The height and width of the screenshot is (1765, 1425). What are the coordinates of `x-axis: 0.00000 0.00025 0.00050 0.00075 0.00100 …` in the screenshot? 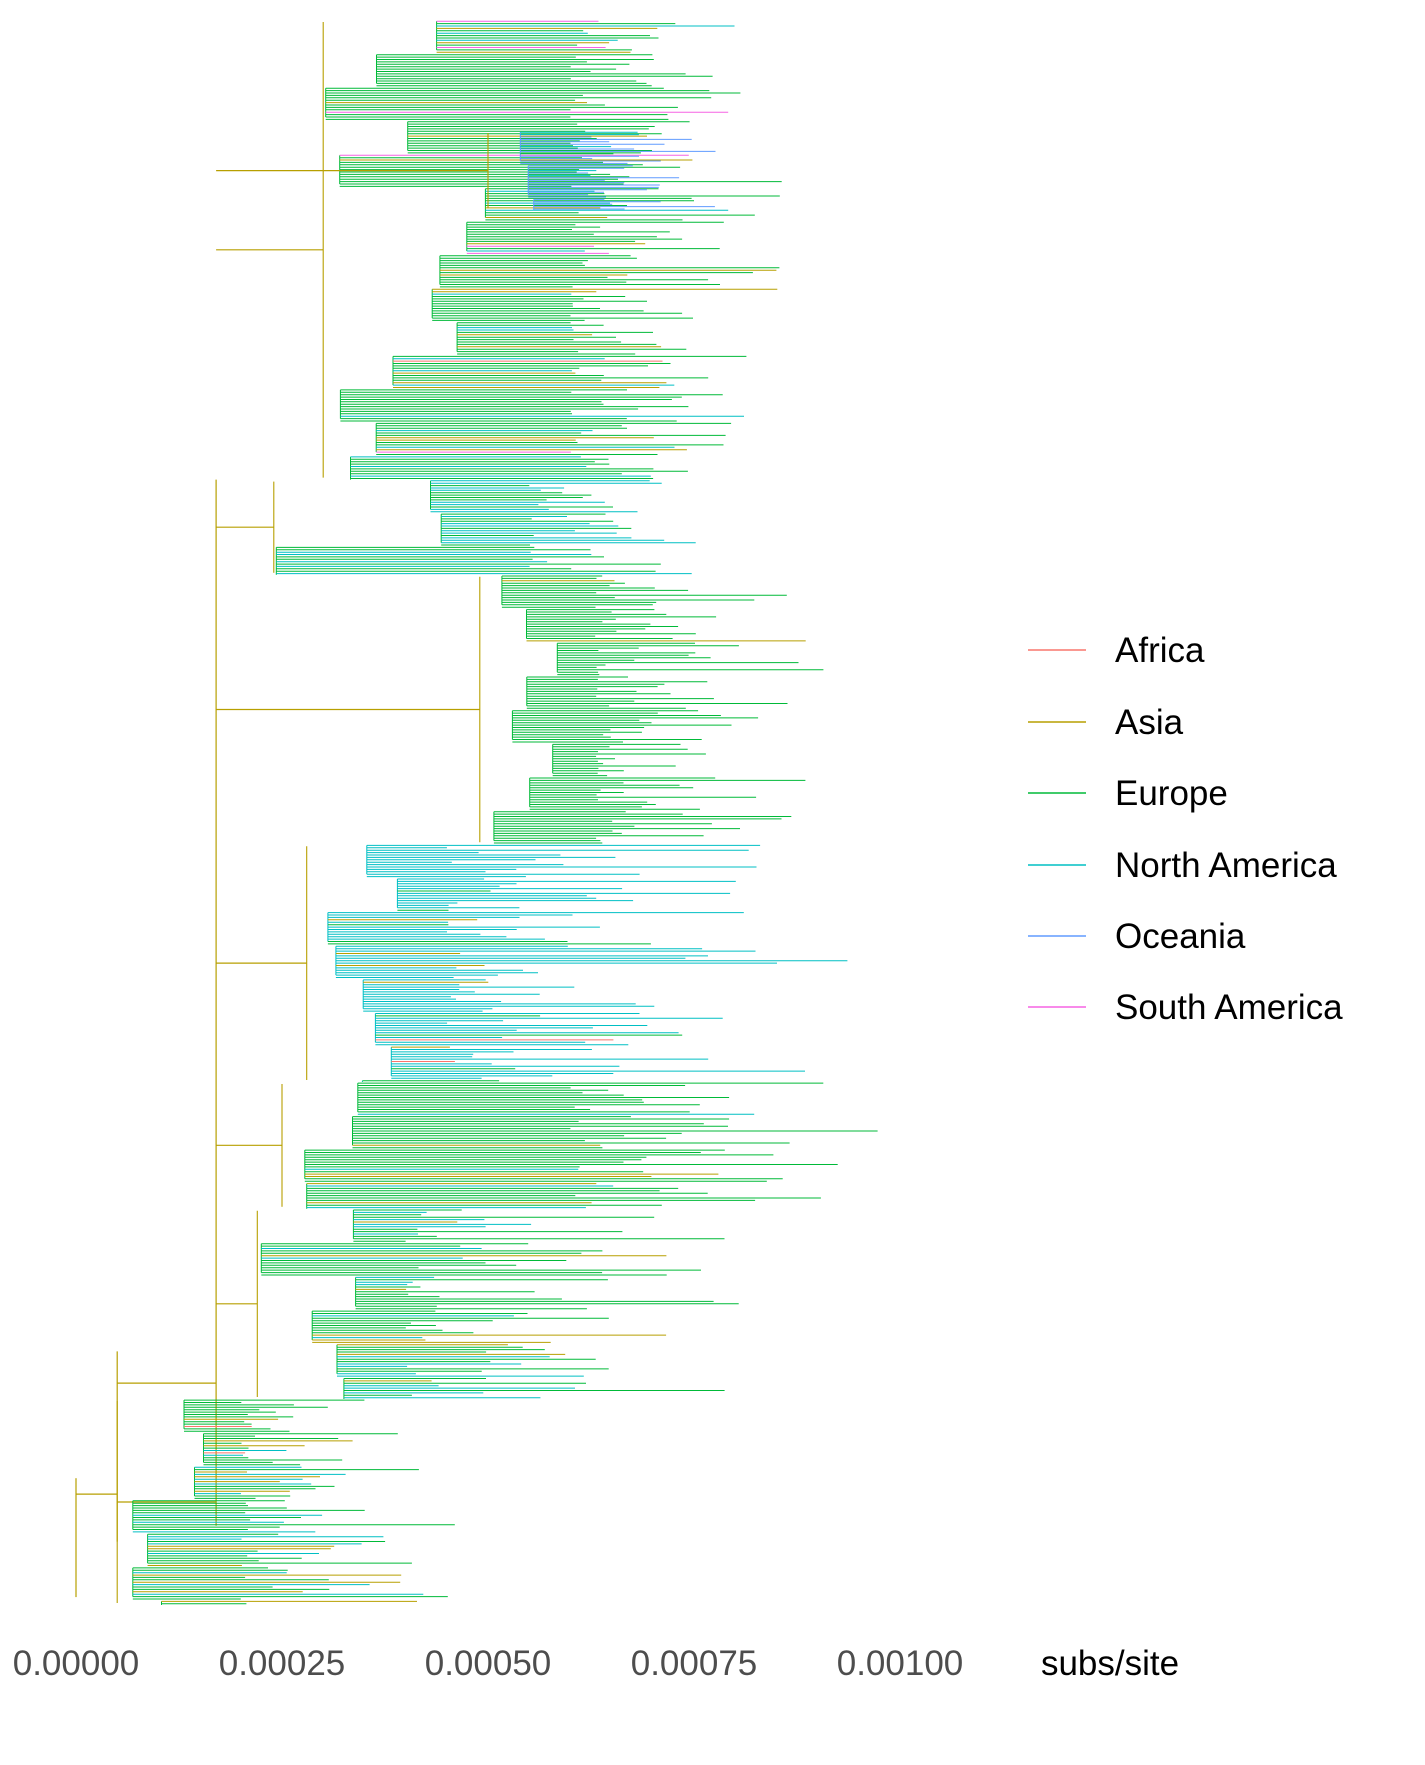 It's located at (596, 1663).